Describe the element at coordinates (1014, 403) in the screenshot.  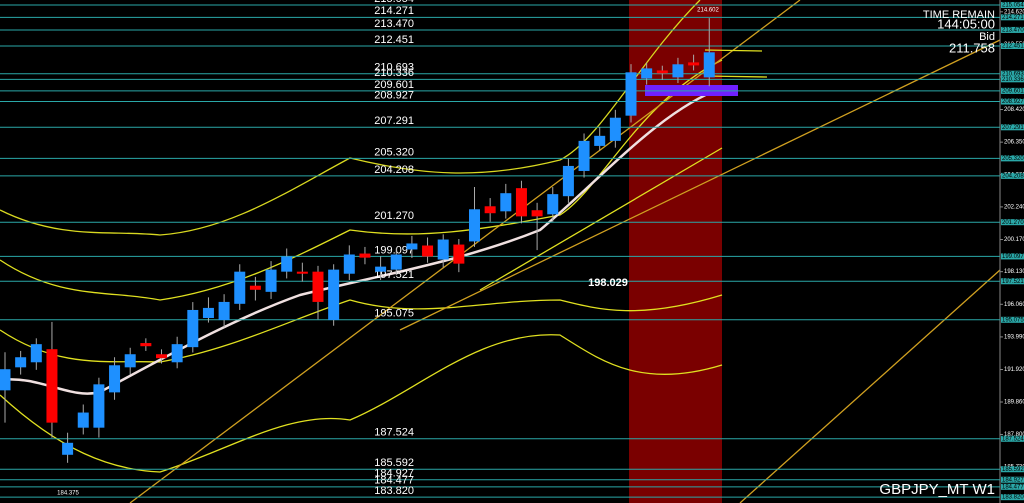
I see `y-tick-label: 189.860` at that location.